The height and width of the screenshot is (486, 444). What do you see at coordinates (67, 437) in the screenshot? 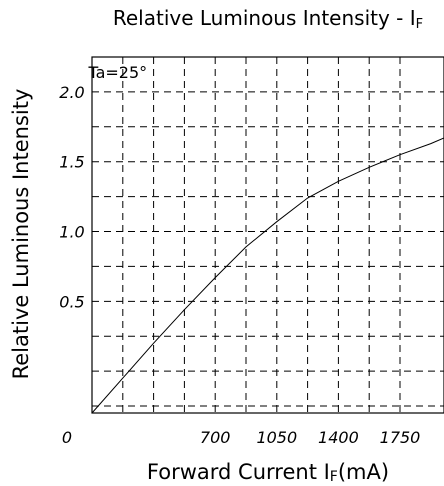
I see `x-origin-label: 0` at bounding box center [67, 437].